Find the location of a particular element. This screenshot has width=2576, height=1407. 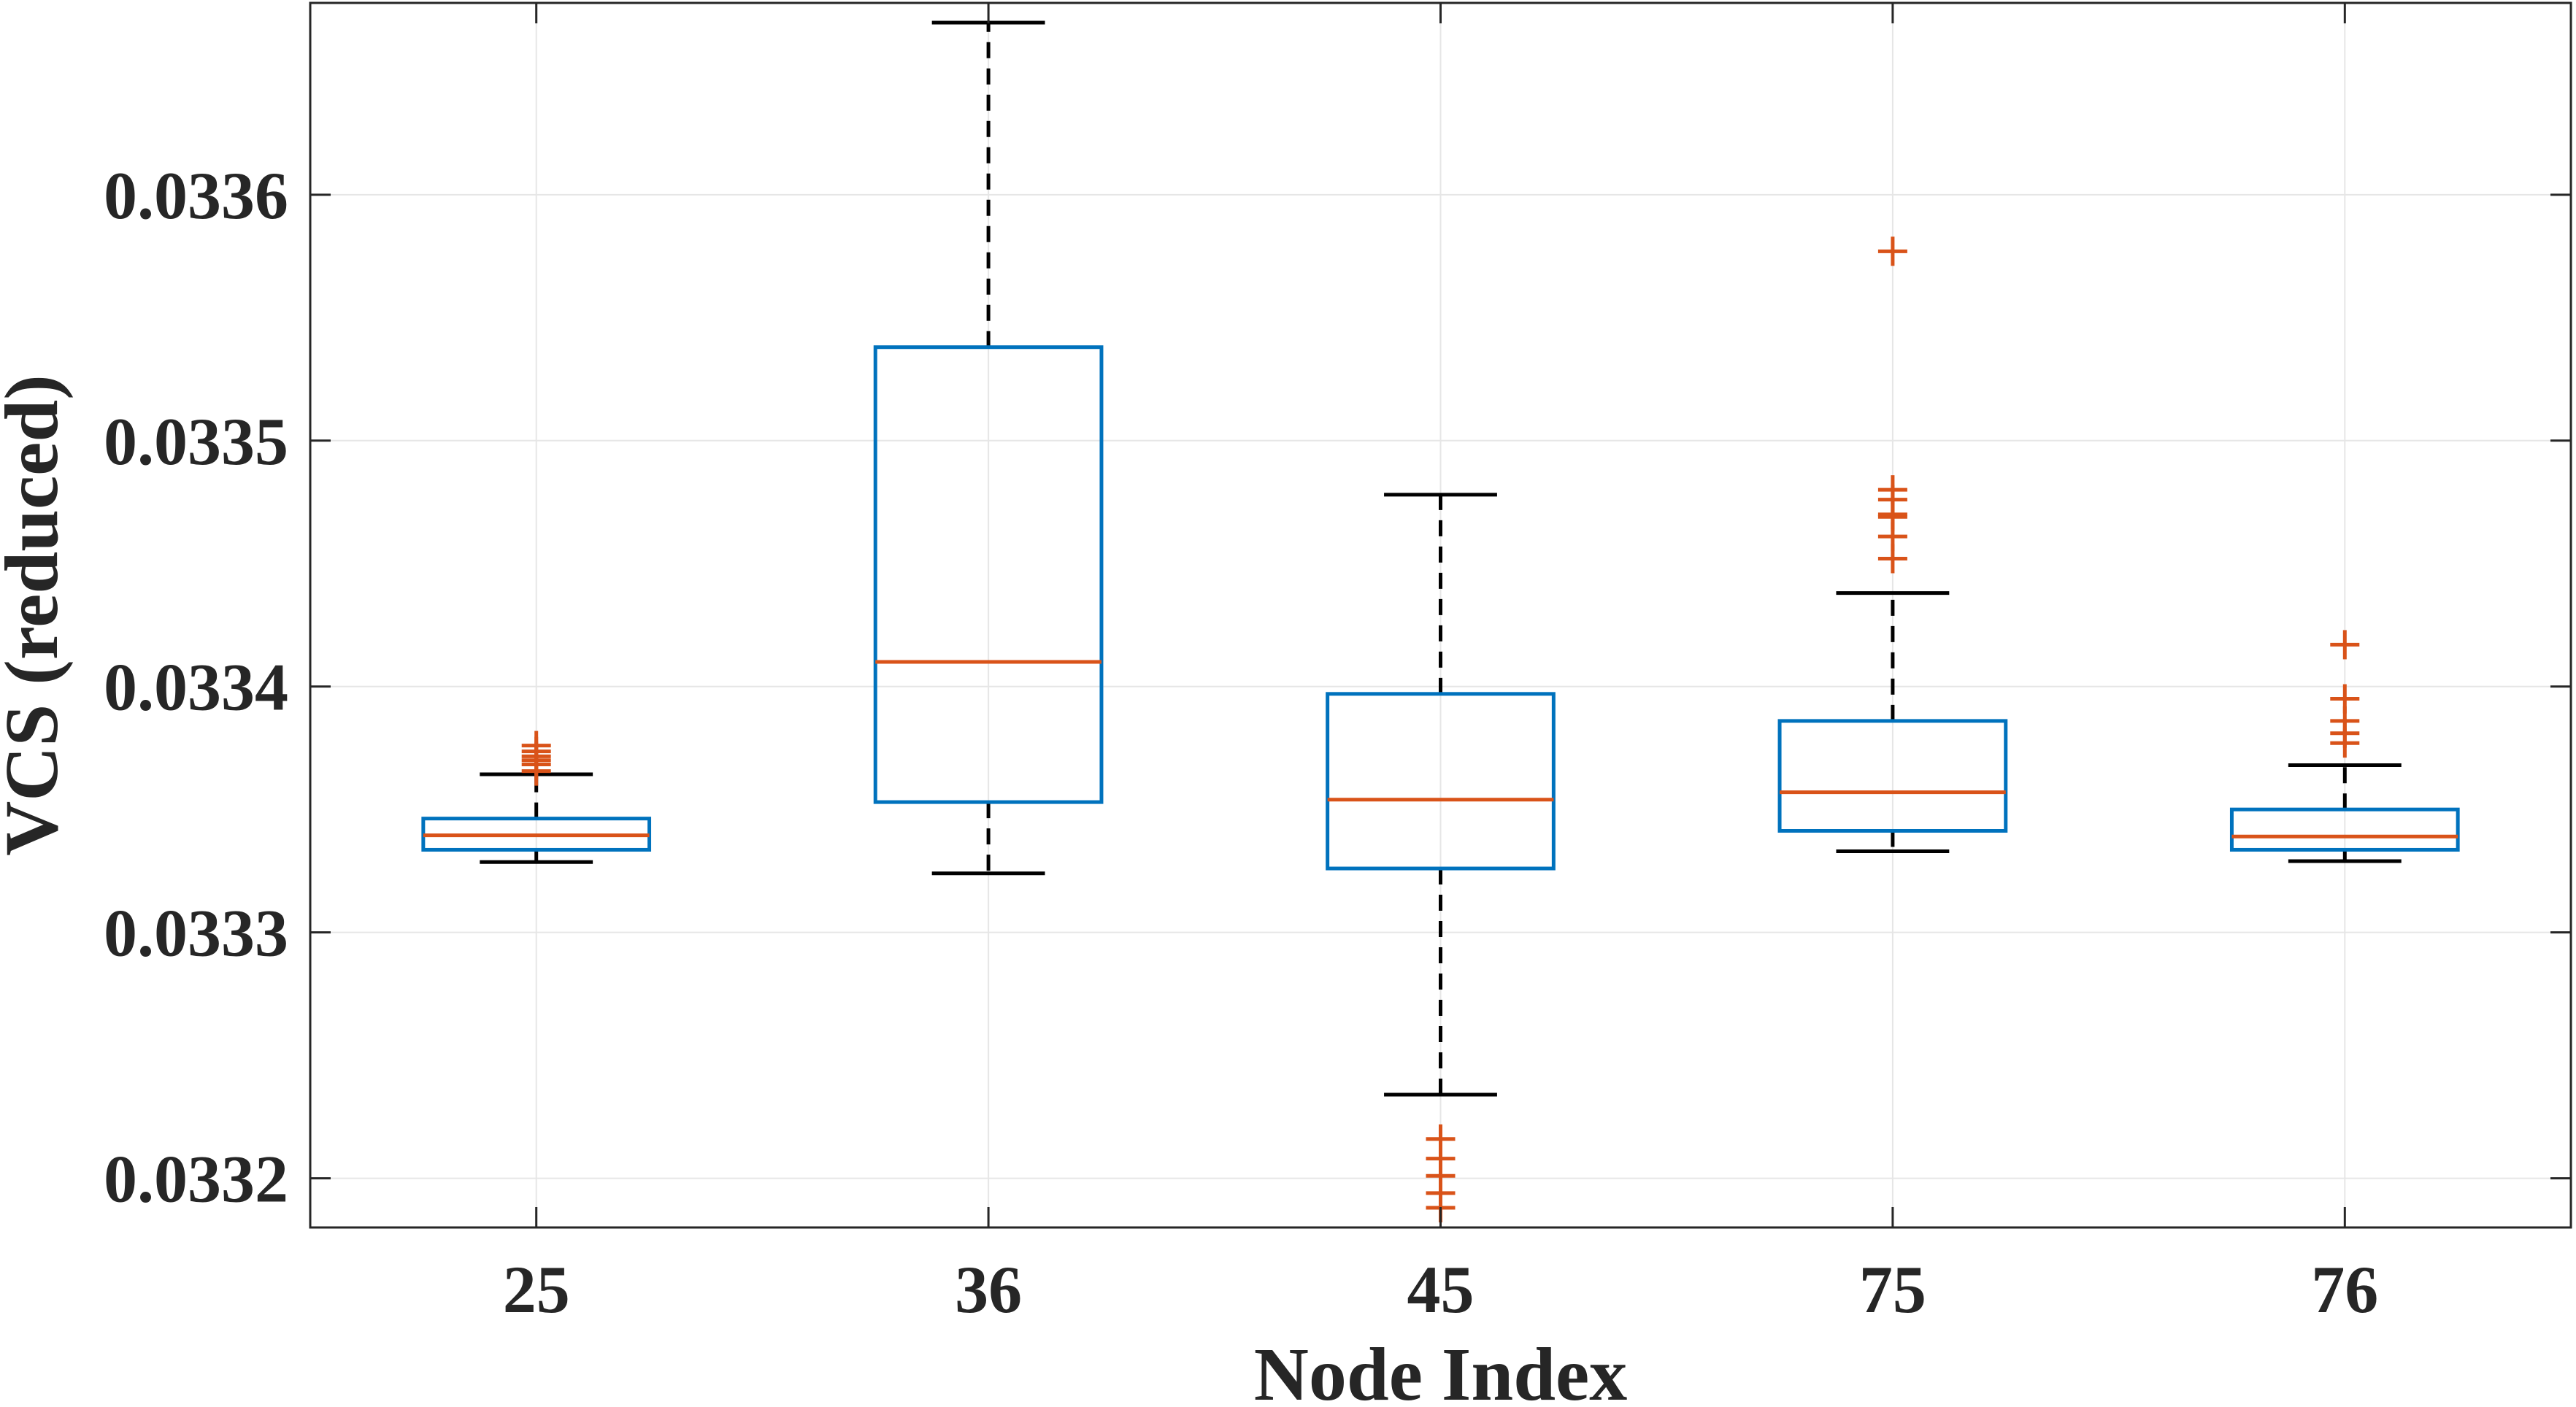

y-tick-label: 0.0333 is located at coordinates (196, 933).